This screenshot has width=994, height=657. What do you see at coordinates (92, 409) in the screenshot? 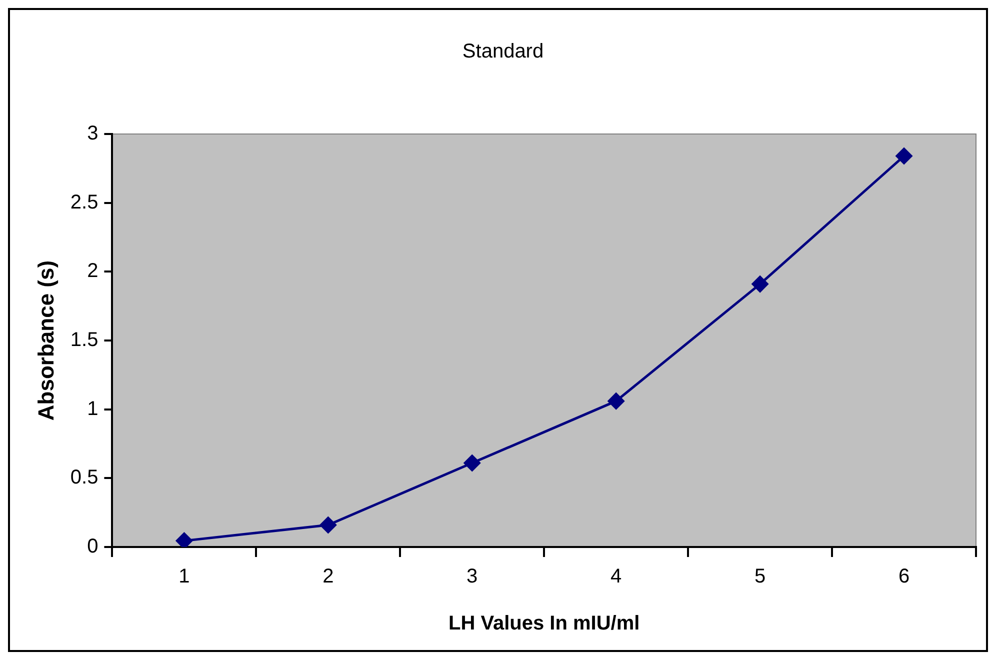
I see `y-tick-label: 1` at bounding box center [92, 409].